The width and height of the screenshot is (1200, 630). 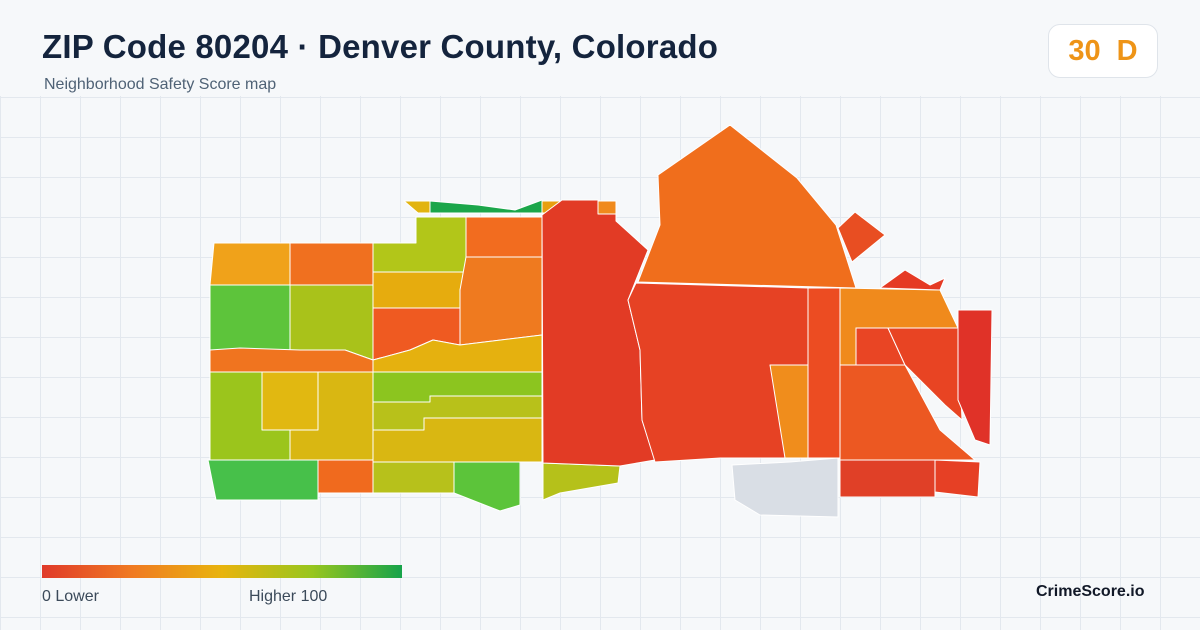 I want to click on legend-color-scale, so click(x=222, y=571).